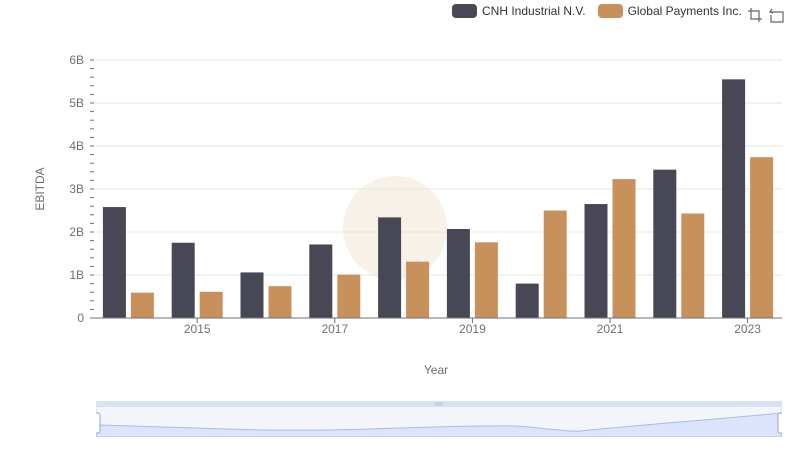 The image size is (800, 461). Describe the element at coordinates (555, 264) in the screenshot. I see `bar-global-payments-2020` at that location.